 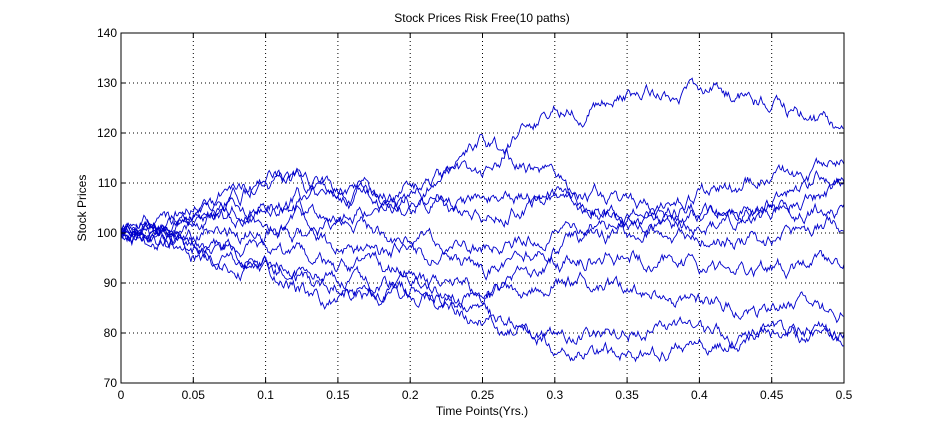 I want to click on y-tick-label: 90, so click(x=111, y=283).